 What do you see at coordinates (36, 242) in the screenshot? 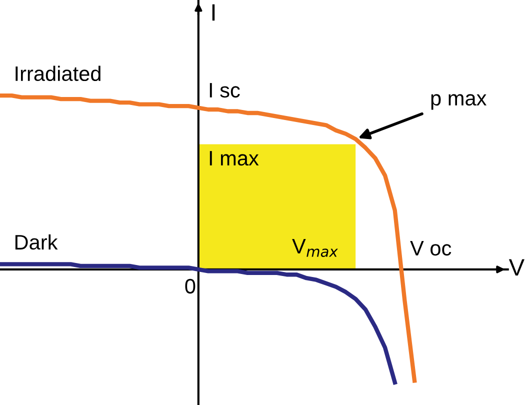
I see `series-label: Dark` at bounding box center [36, 242].